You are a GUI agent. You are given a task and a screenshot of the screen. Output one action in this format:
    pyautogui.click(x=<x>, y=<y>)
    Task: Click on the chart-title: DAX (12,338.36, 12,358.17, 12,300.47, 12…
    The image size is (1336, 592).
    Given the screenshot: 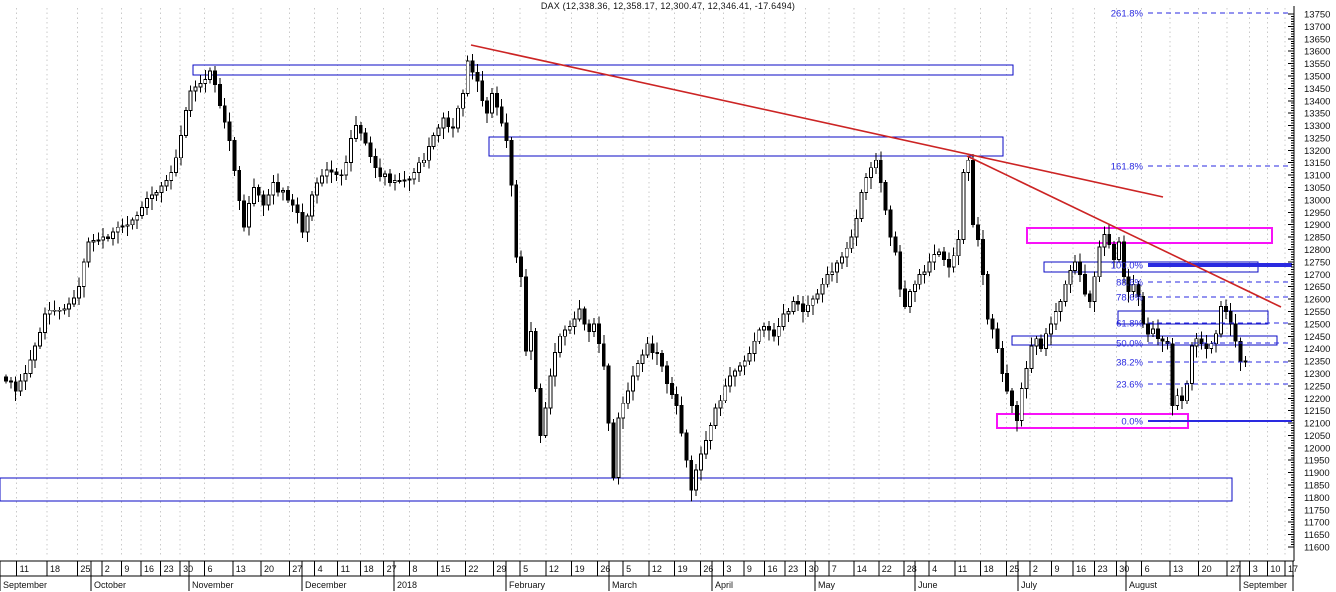 What is the action you would take?
    pyautogui.click(x=668, y=6)
    